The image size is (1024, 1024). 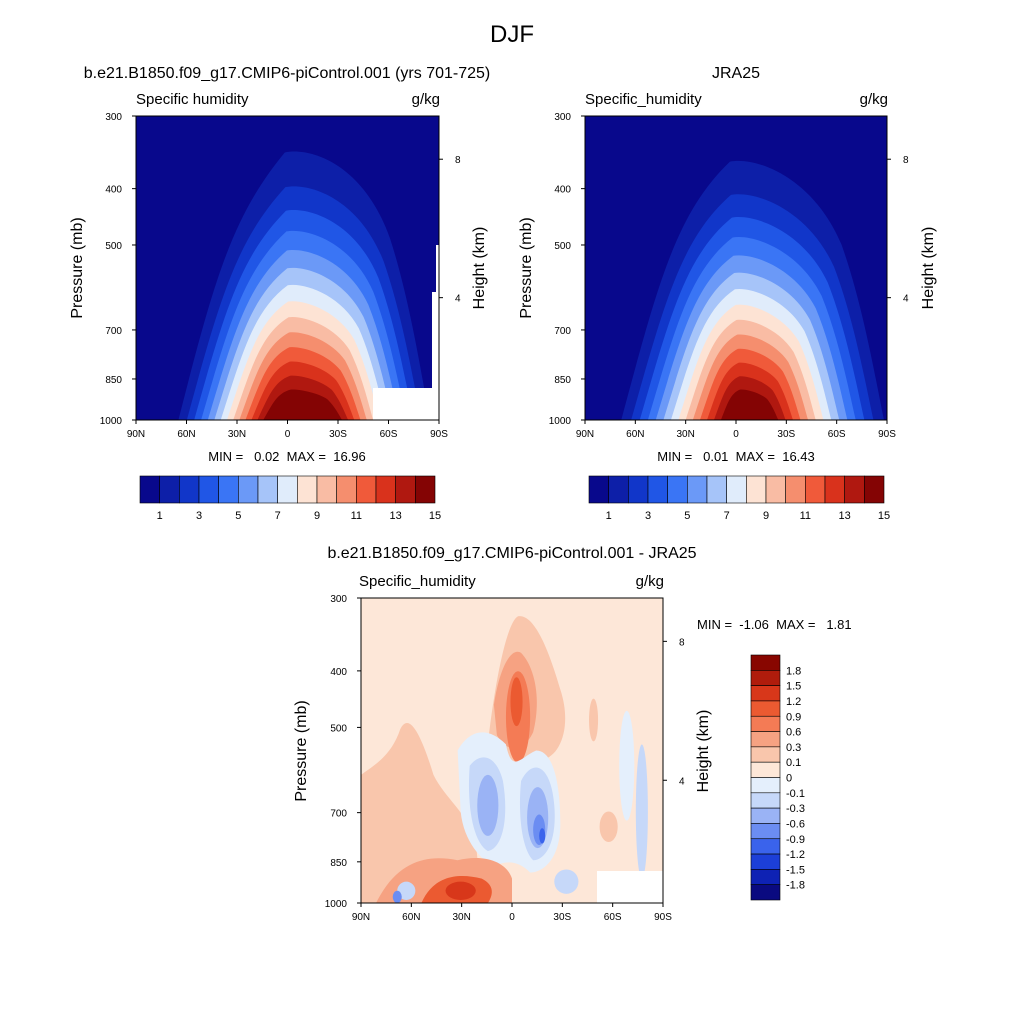 I want to click on panel-diff-units: g/kg, so click(x=650, y=581).